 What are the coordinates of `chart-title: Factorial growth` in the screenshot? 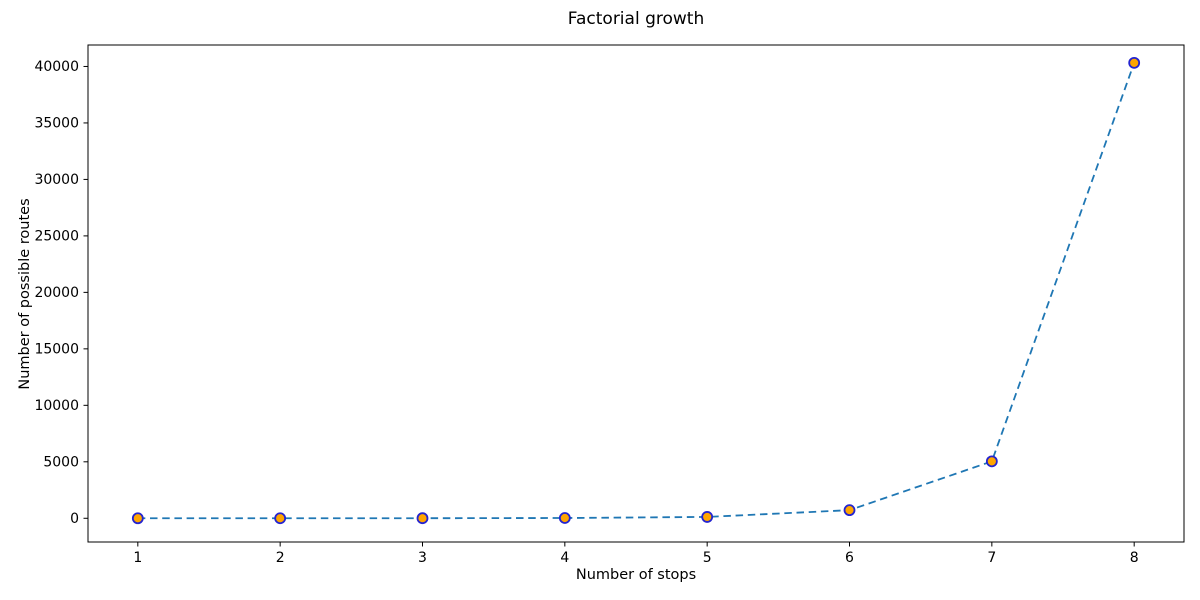 It's located at (636, 19).